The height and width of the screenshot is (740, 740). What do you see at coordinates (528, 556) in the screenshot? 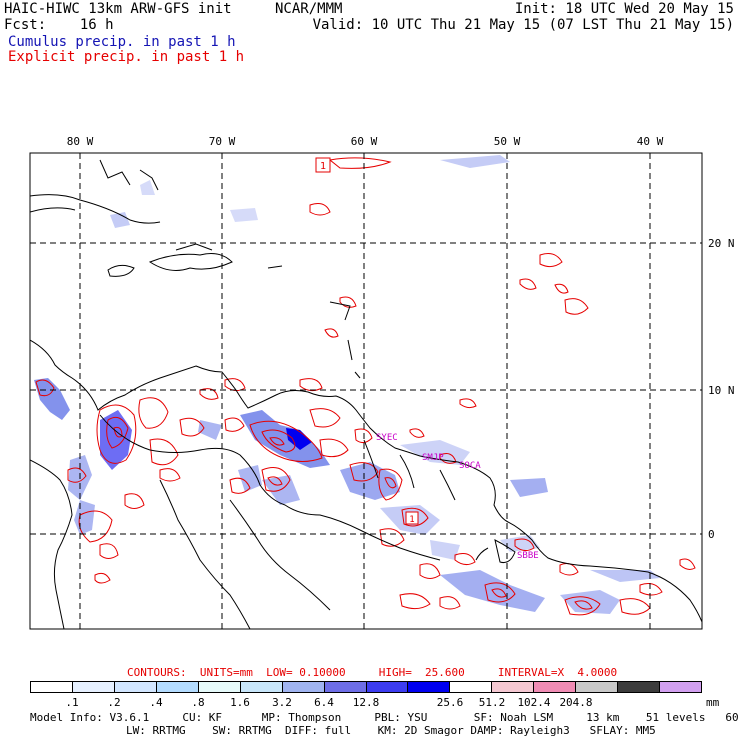
I see `station-sbbe: SBBE` at bounding box center [528, 556].